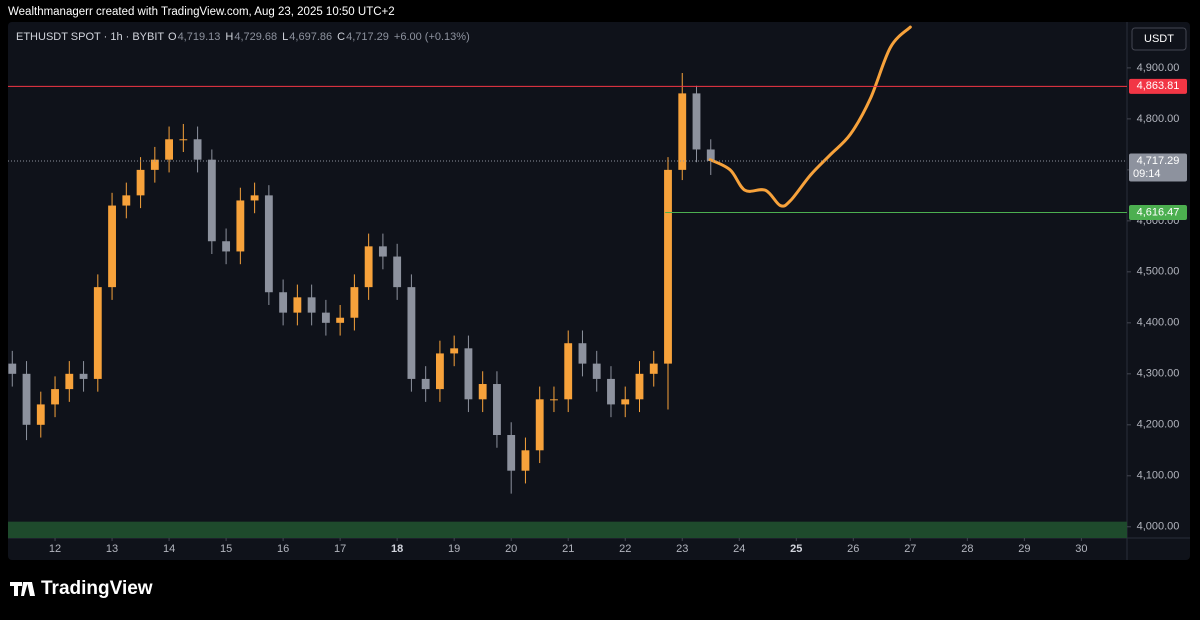  I want to click on currency-button, so click(1159, 39).